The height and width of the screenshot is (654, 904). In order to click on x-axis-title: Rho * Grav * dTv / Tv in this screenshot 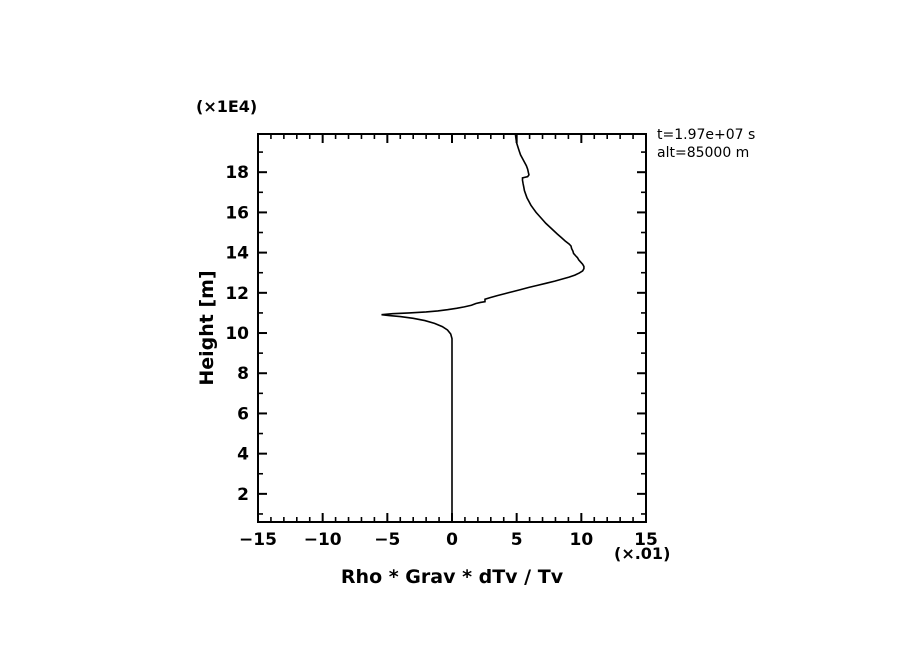, I will do `click(452, 577)`.